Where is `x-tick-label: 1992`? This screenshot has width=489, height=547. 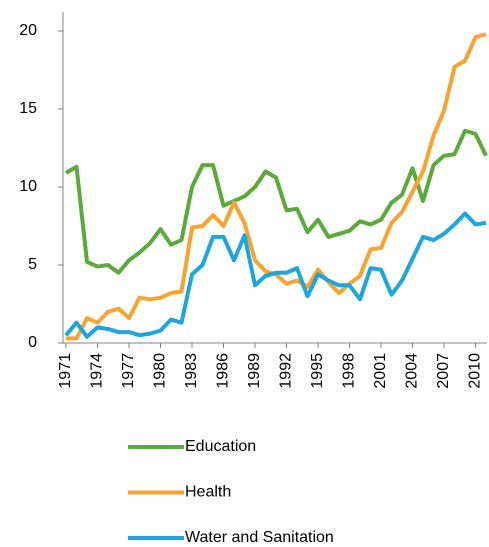 x-tick-label: 1992 is located at coordinates (286, 371).